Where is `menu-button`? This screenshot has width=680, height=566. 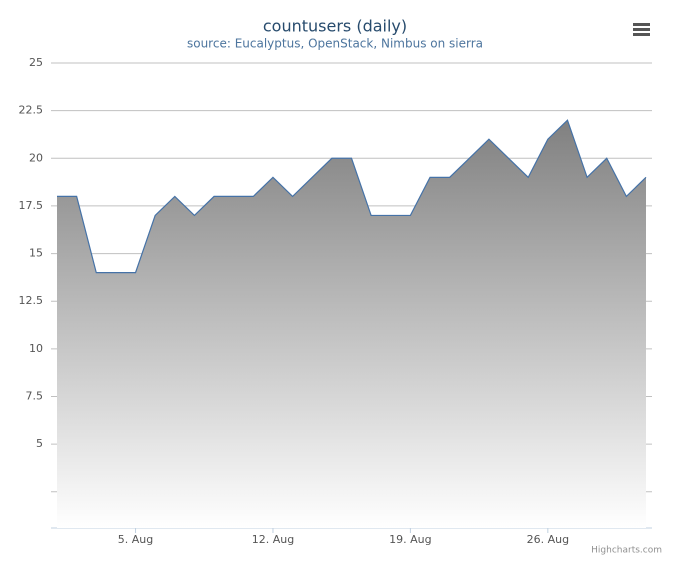
menu-button is located at coordinates (642, 30).